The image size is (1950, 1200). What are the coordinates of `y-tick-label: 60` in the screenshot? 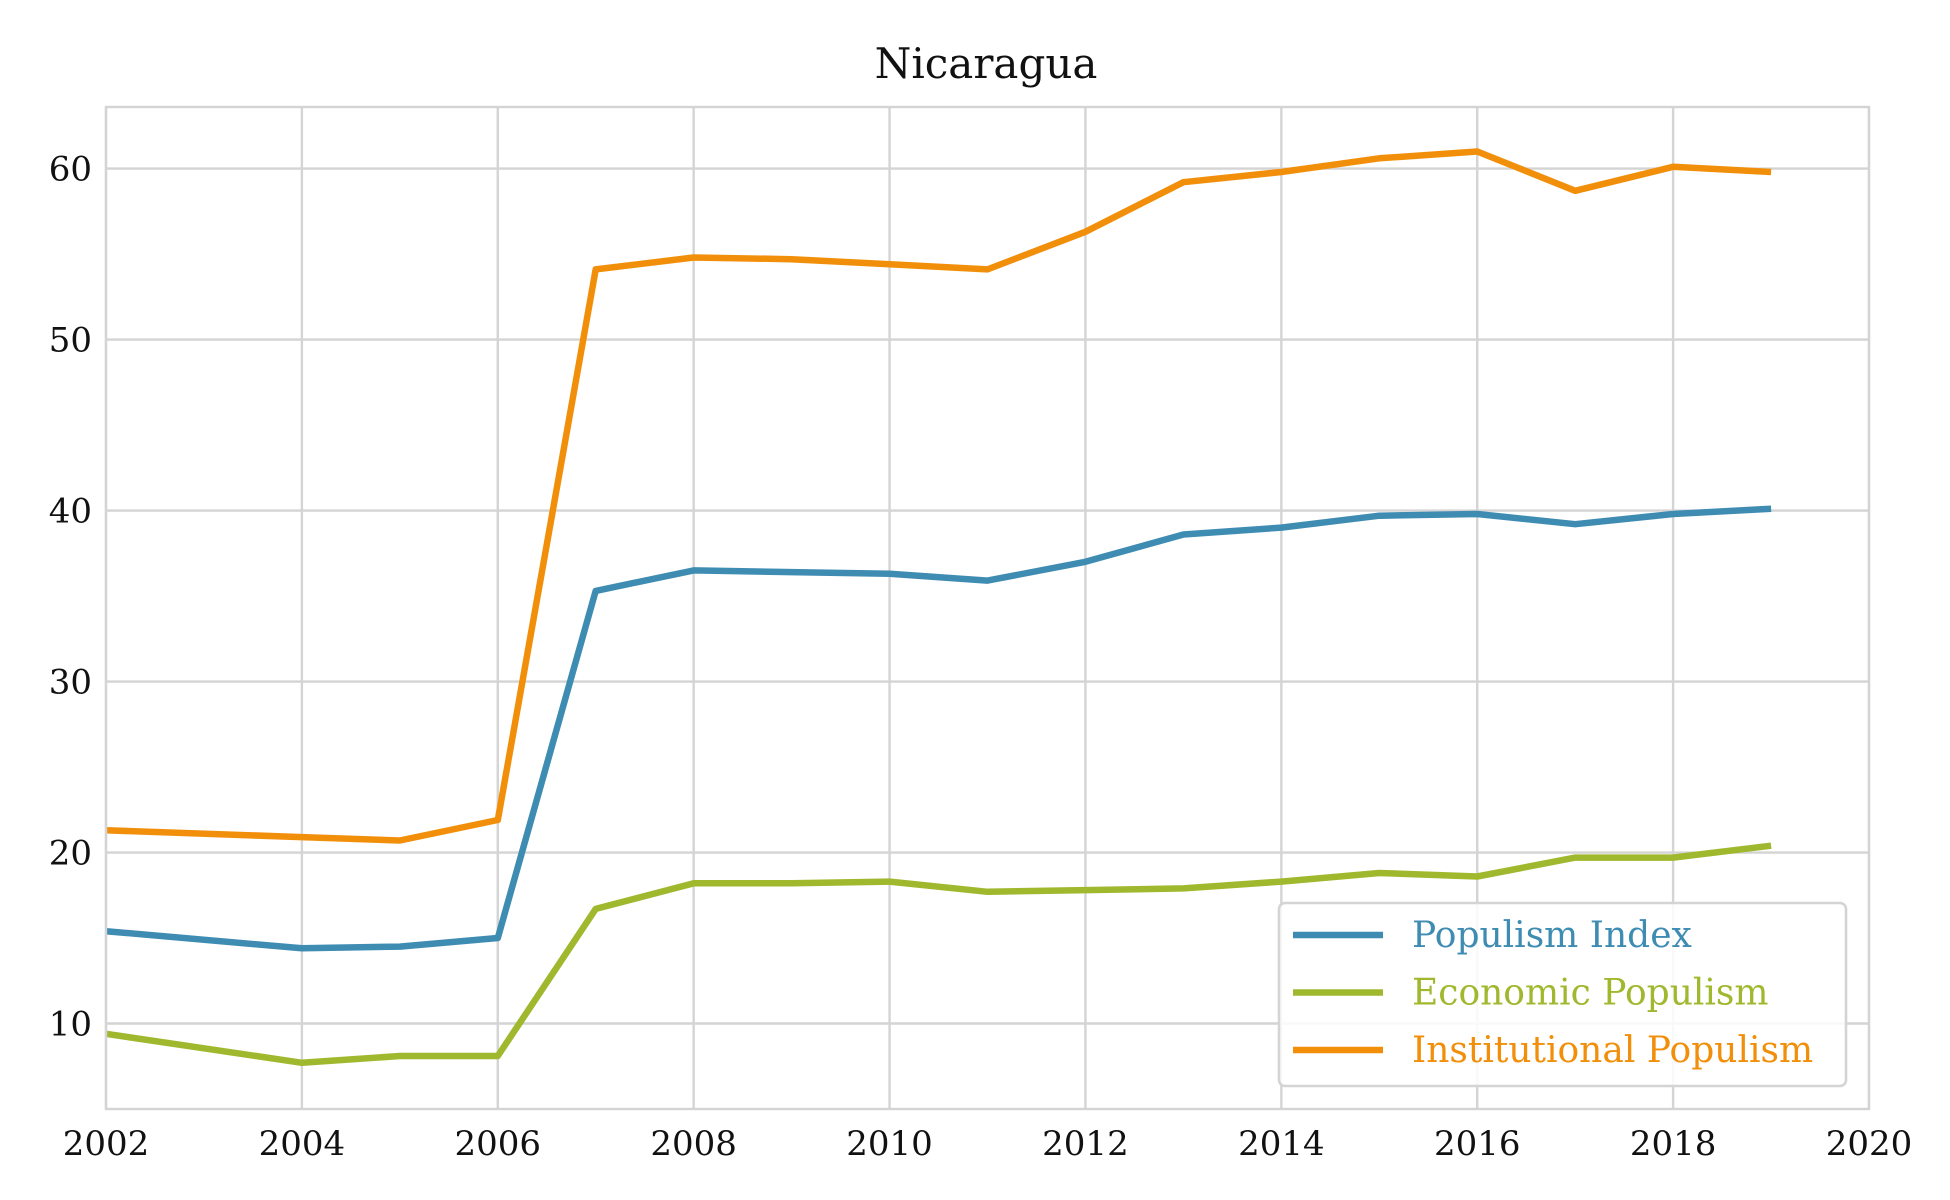 It's located at (70, 170).